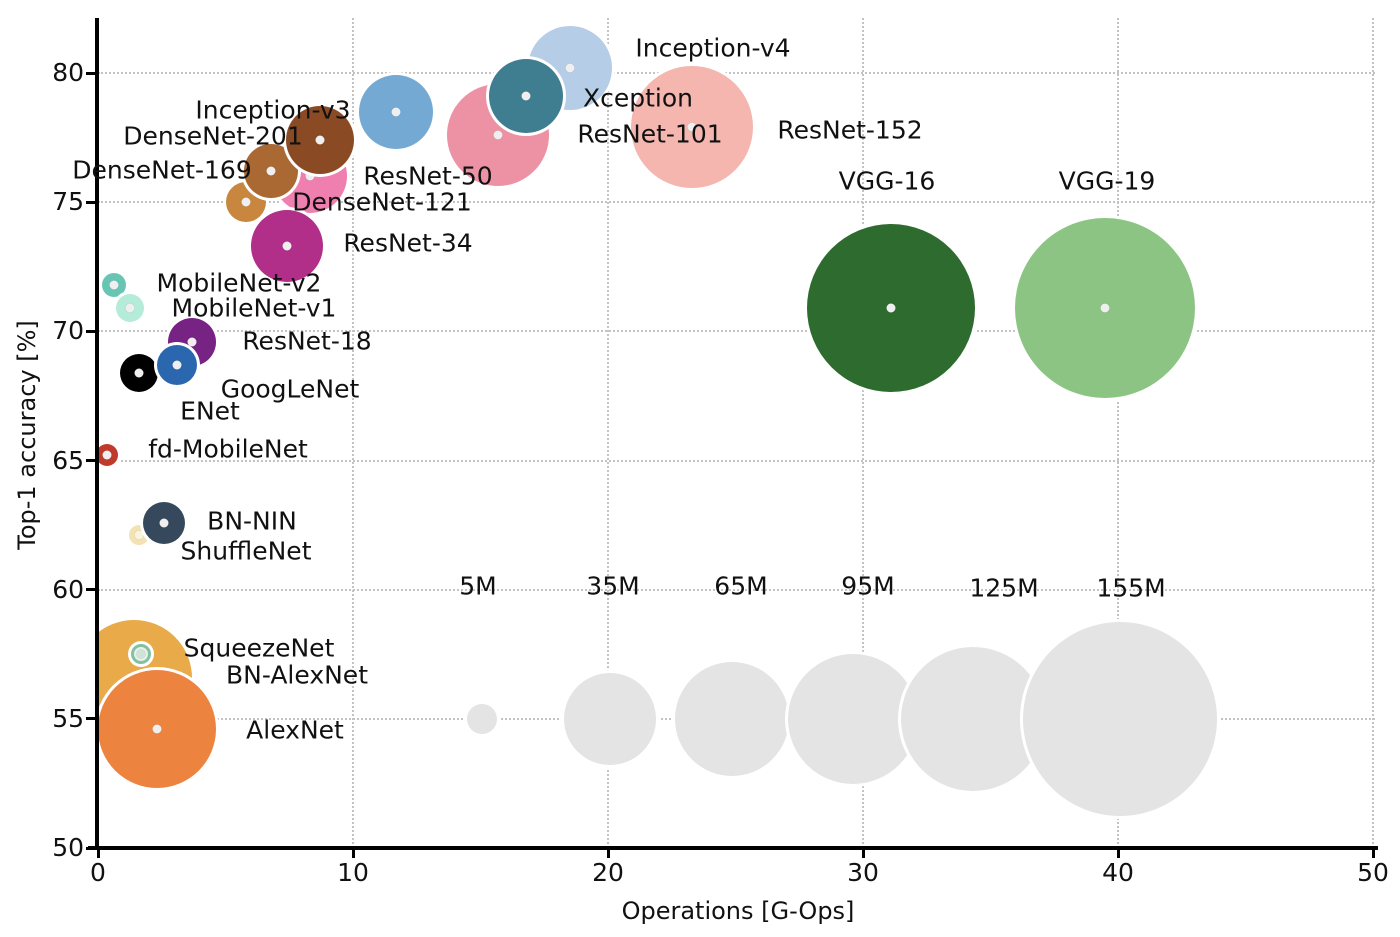 The image size is (1400, 937). What do you see at coordinates (307, 341) in the screenshot?
I see `label-resnet-18: ResNet-18` at bounding box center [307, 341].